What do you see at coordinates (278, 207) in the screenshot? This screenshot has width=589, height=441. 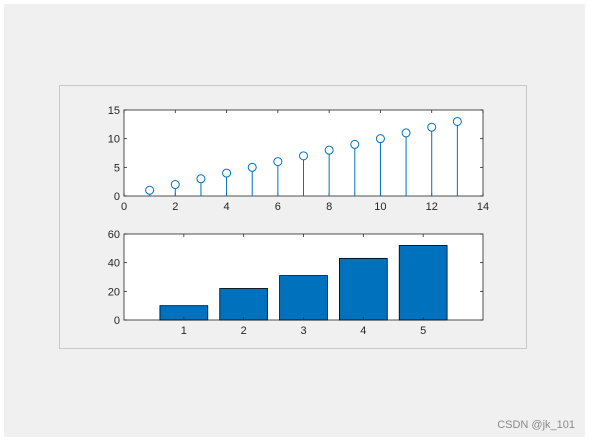 I see `x-tick-label: 6` at bounding box center [278, 207].